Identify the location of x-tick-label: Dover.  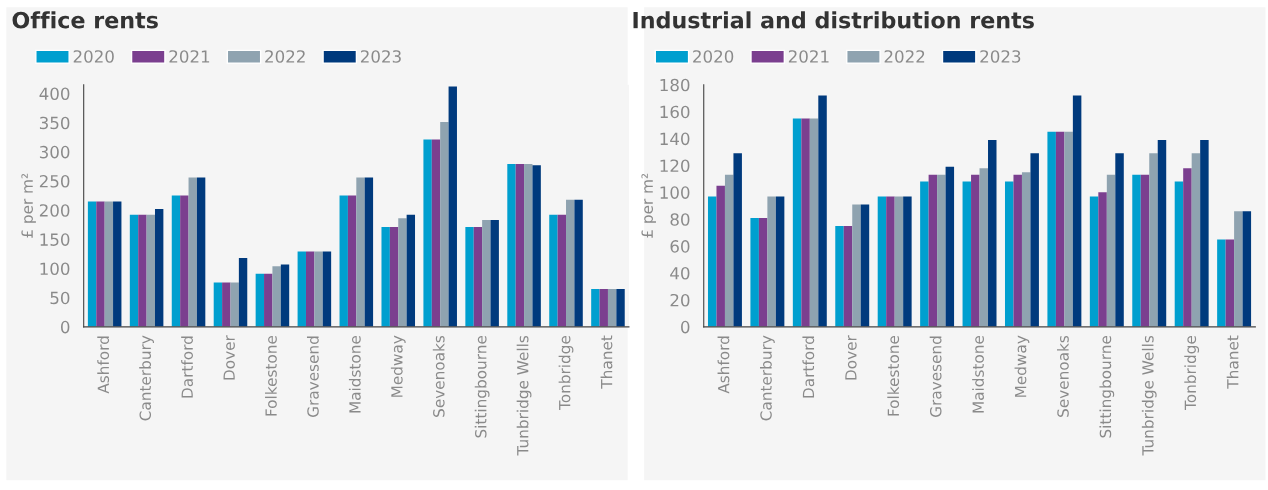
(229, 357).